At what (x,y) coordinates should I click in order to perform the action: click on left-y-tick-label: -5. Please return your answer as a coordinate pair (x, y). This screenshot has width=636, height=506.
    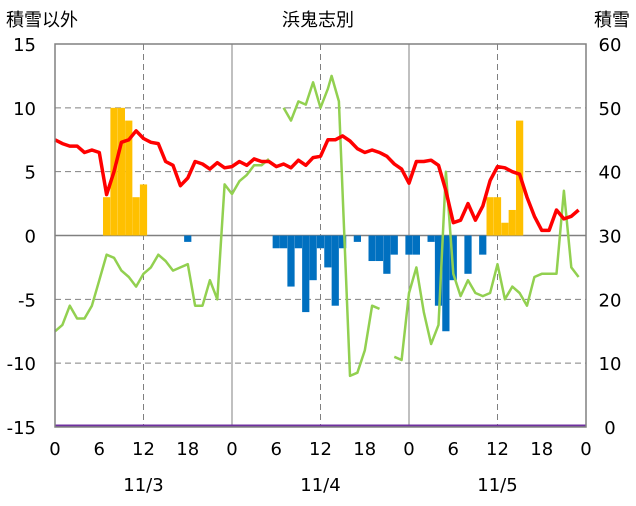
    Looking at the image, I should click on (27, 300).